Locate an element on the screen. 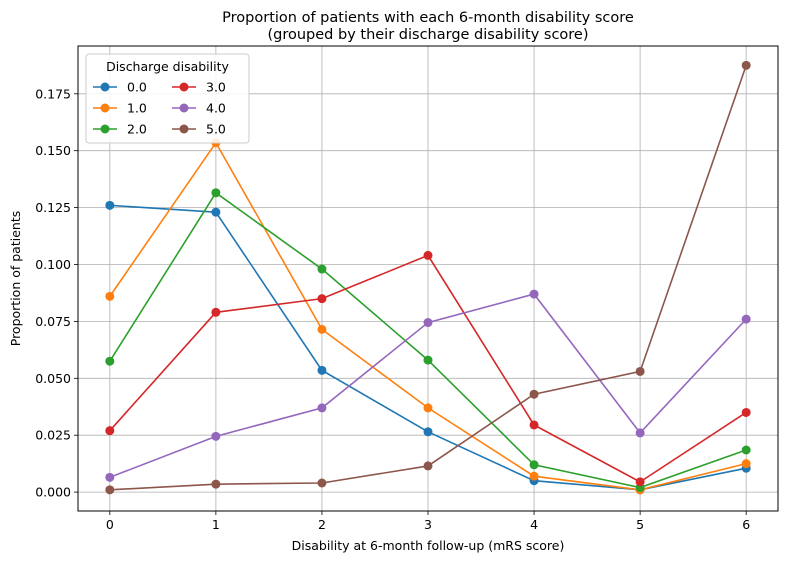  legend-label: 0.0 is located at coordinates (137, 87).